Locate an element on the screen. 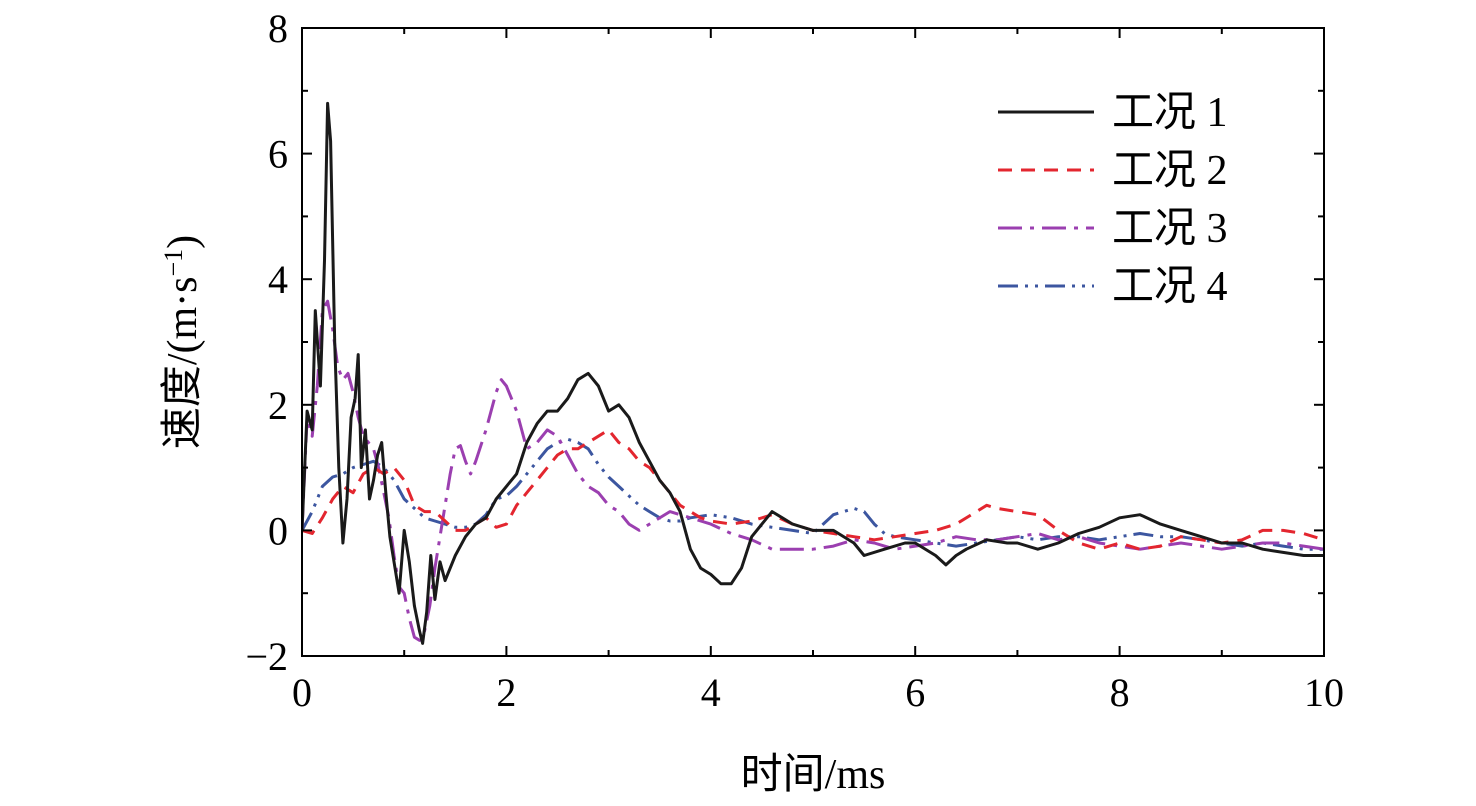  y-tick-label: 4 is located at coordinates (278, 279).